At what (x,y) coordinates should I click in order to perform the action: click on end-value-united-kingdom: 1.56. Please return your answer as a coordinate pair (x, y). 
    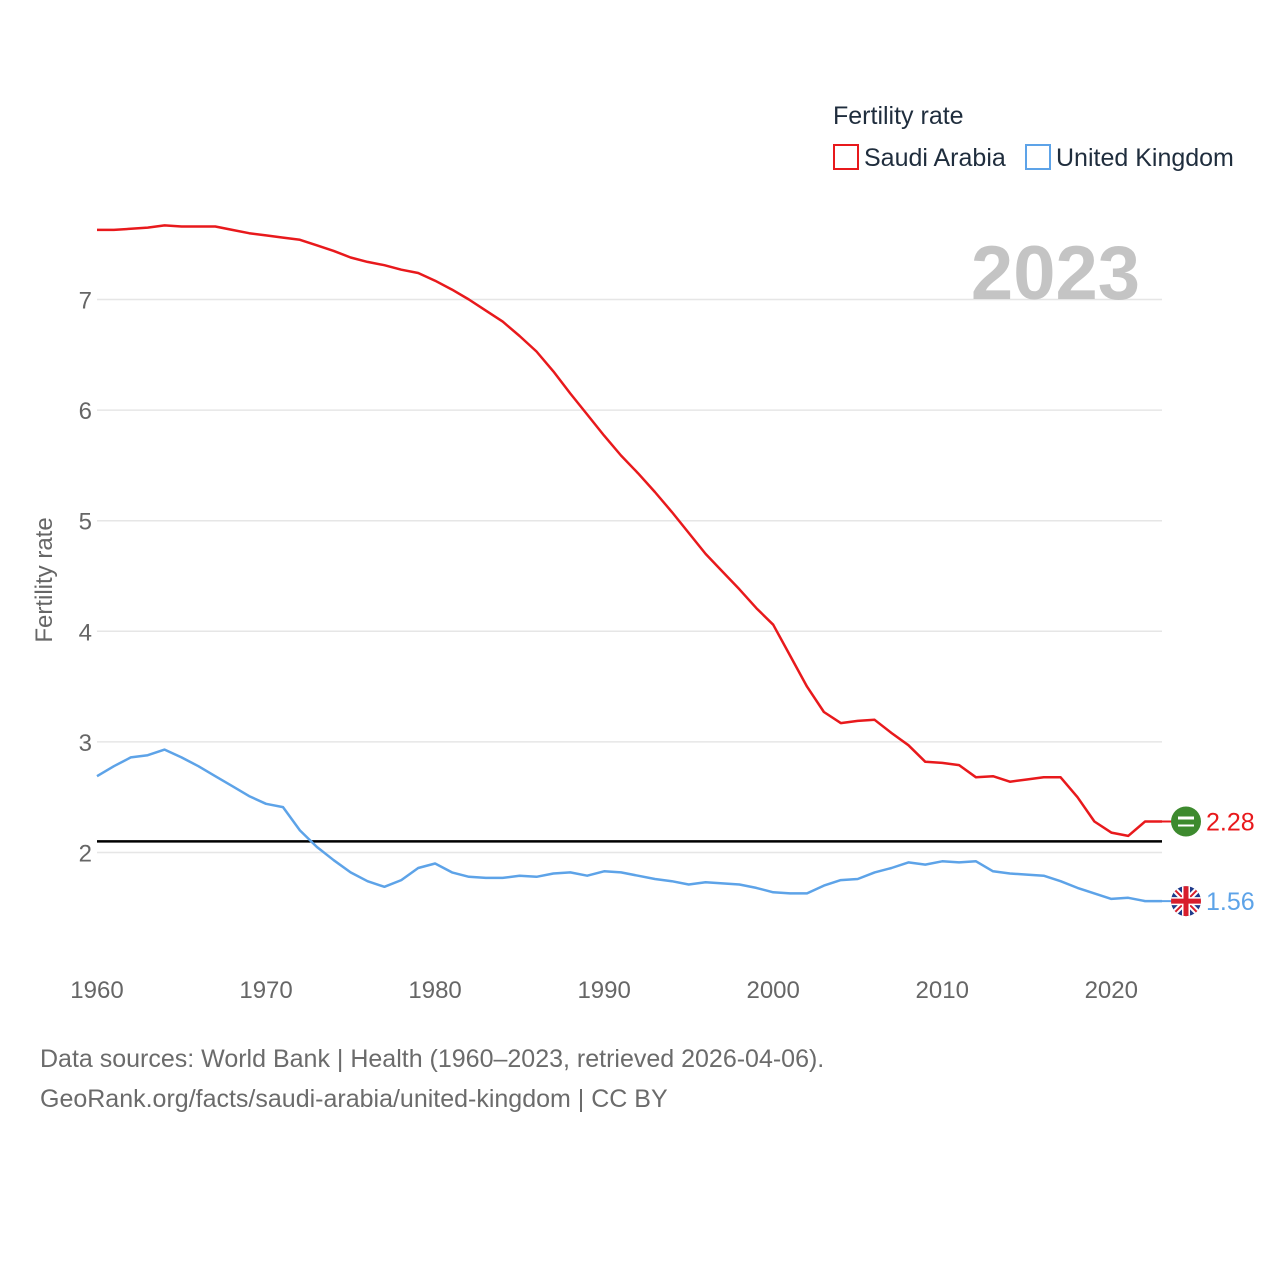
    Looking at the image, I should click on (1230, 902).